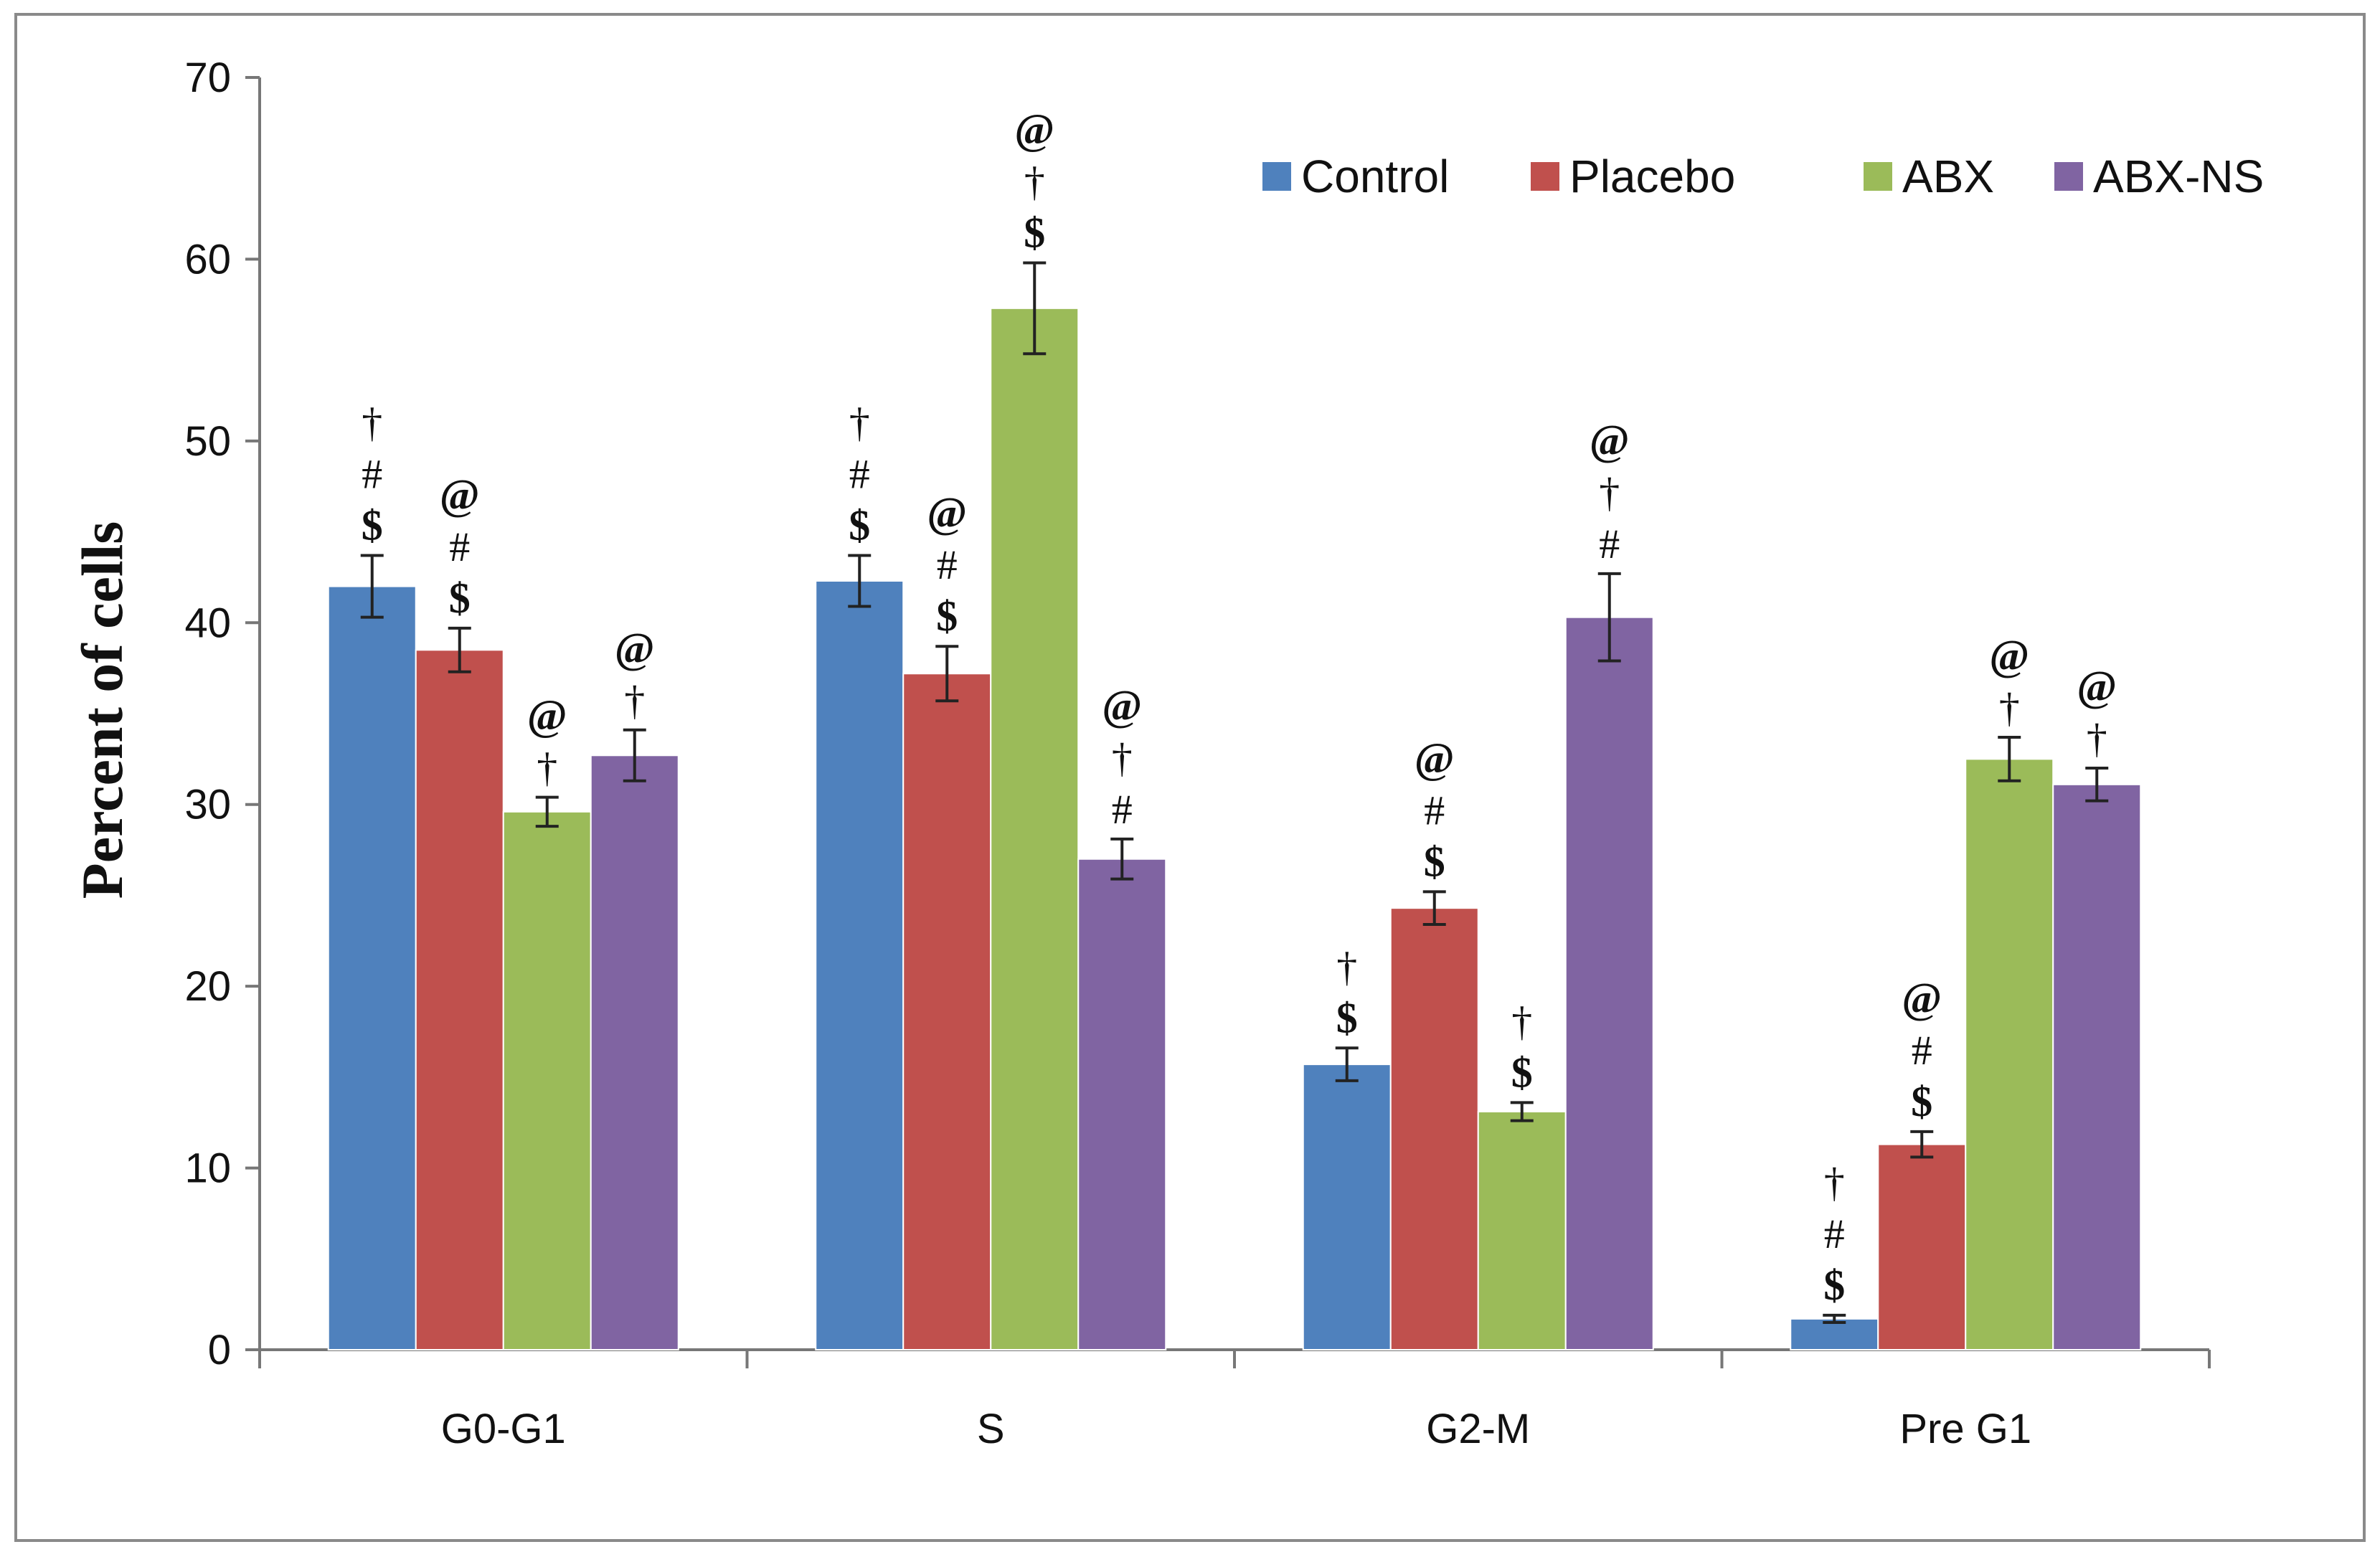  What do you see at coordinates (503, 1429) in the screenshot?
I see `x-tick-label: G0-G1` at bounding box center [503, 1429].